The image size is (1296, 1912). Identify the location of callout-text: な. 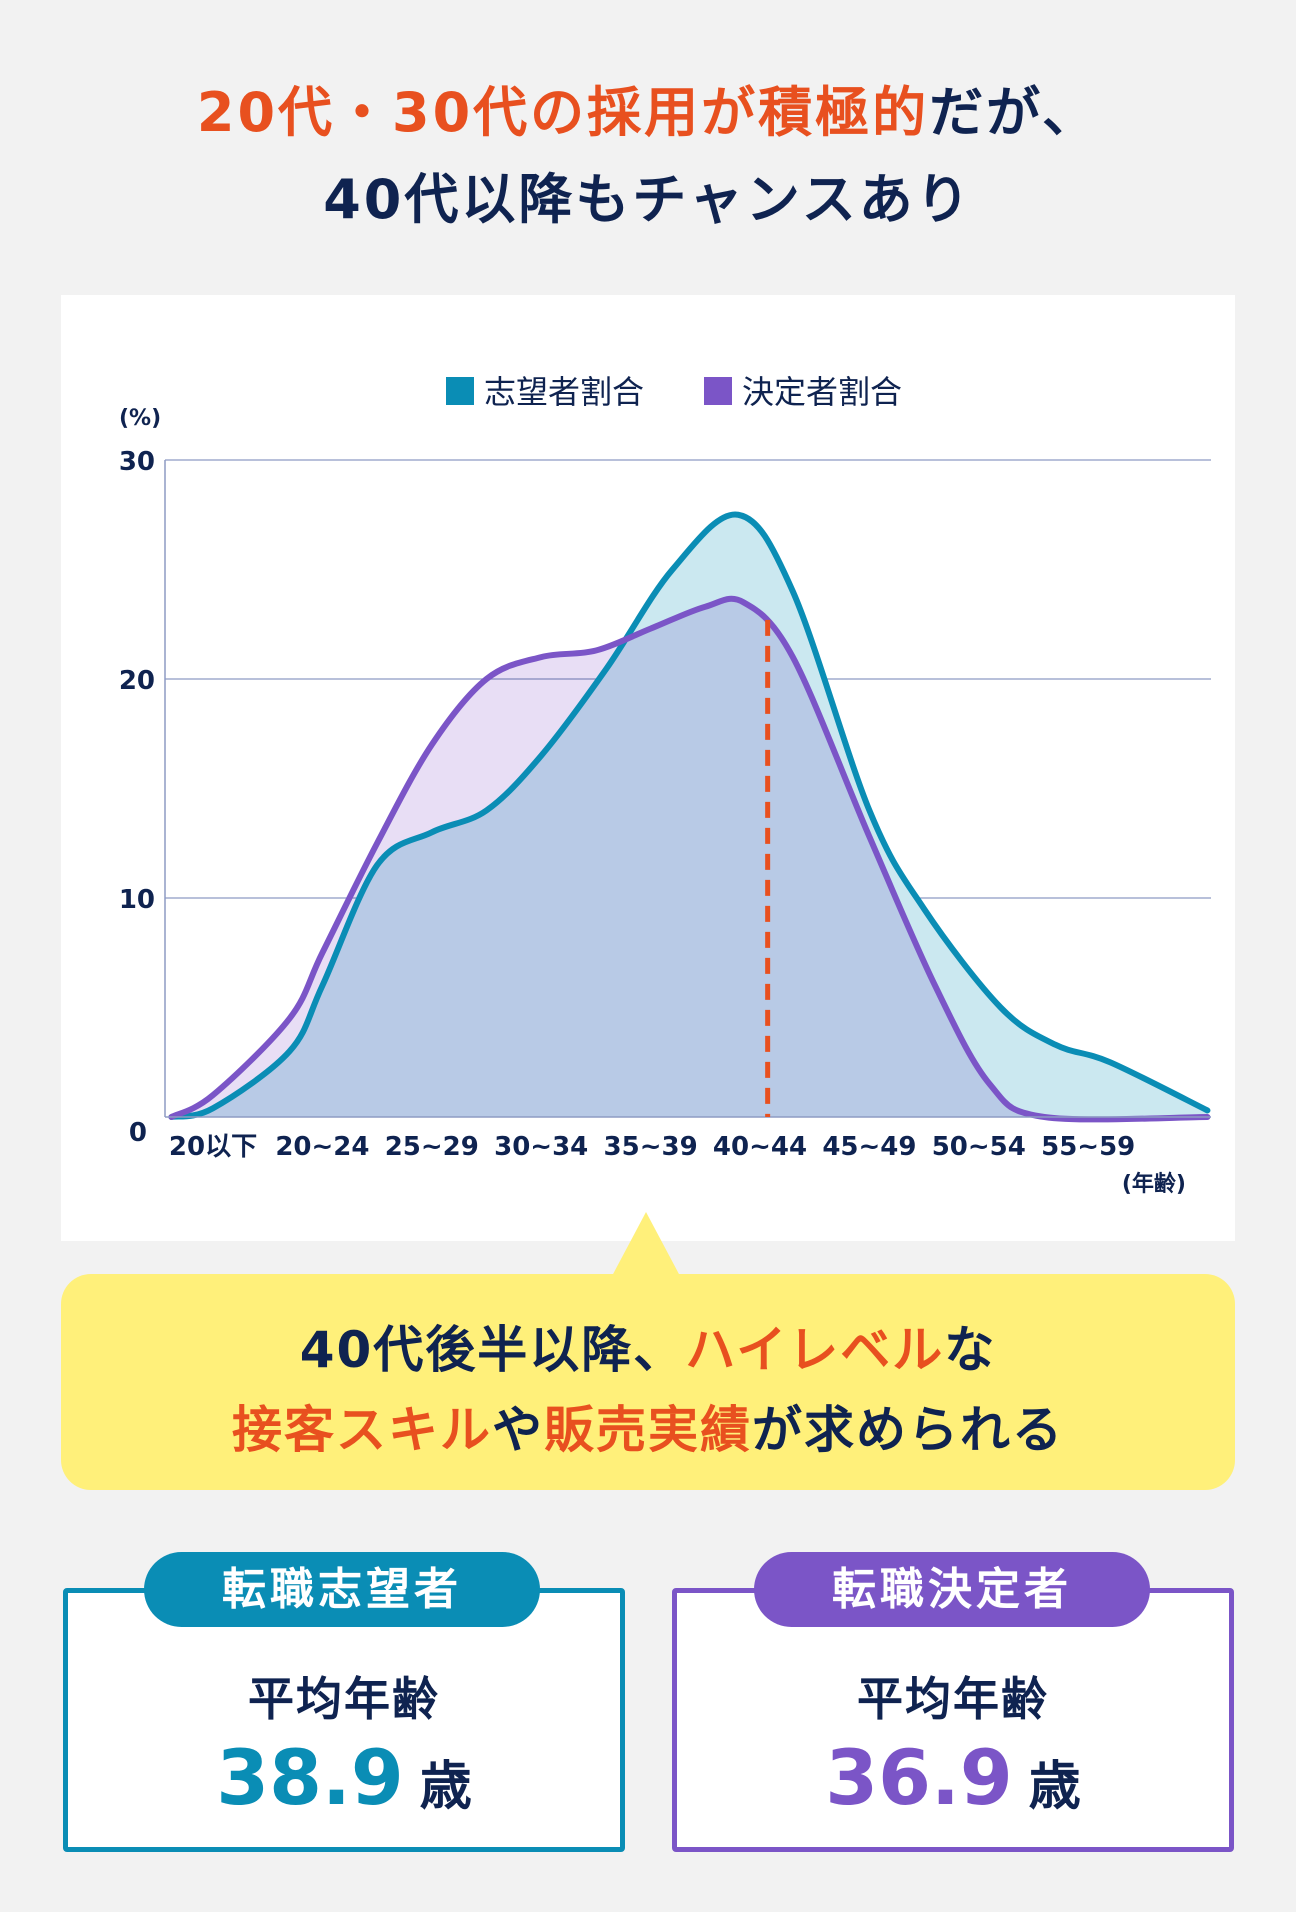
(970, 1350).